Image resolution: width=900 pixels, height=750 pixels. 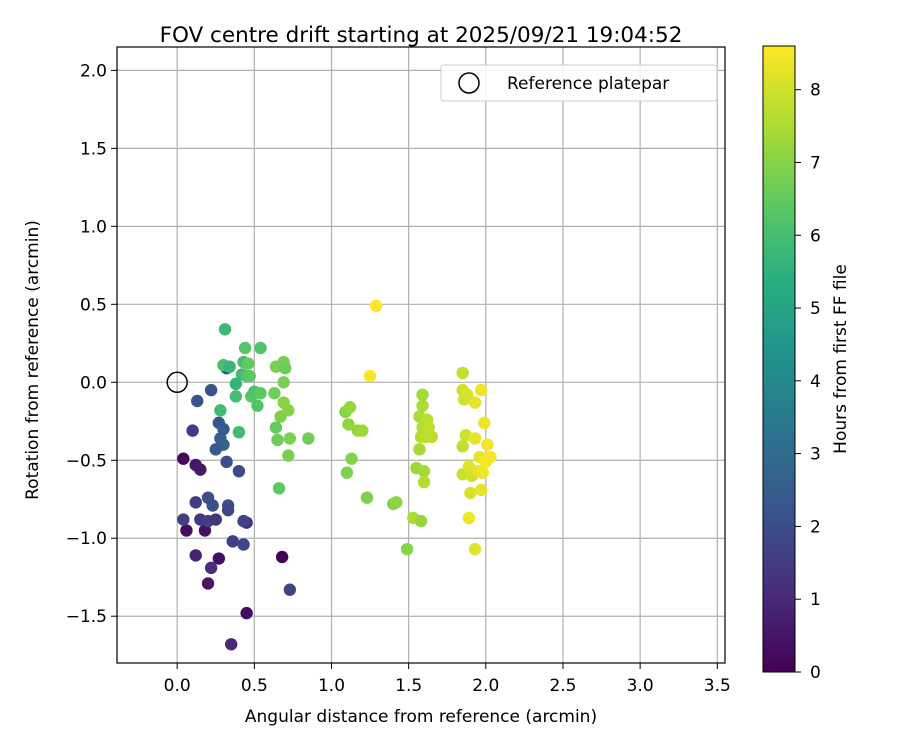 I want to click on colorbar-label: Hours from first FF file, so click(x=841, y=359).